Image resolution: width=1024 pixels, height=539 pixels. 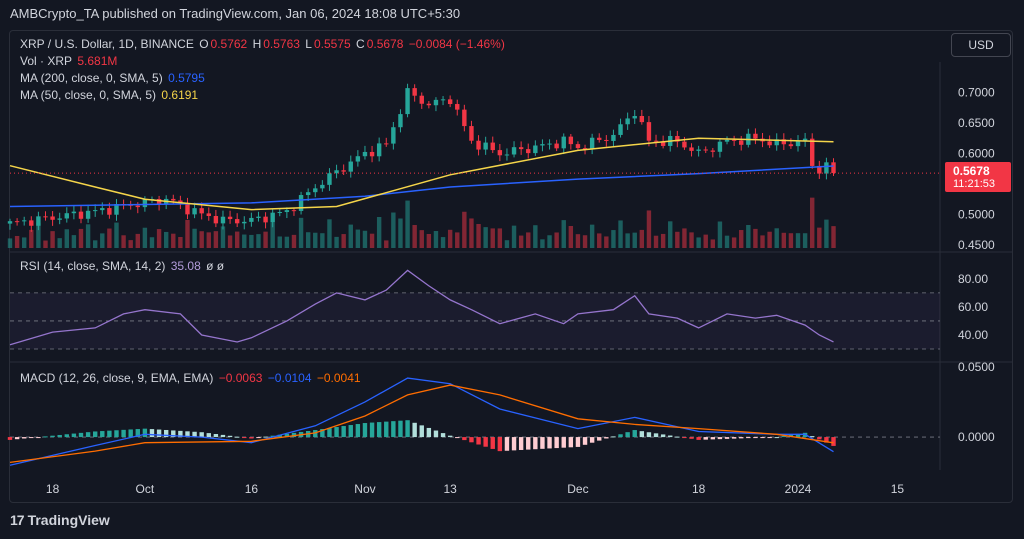 What do you see at coordinates (699, 489) in the screenshot?
I see `x-tick-label: 18` at bounding box center [699, 489].